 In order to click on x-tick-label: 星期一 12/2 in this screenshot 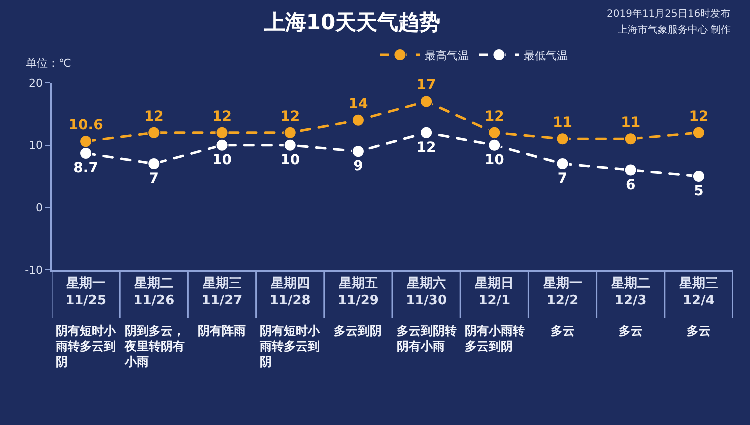, I will do `click(562, 292)`.